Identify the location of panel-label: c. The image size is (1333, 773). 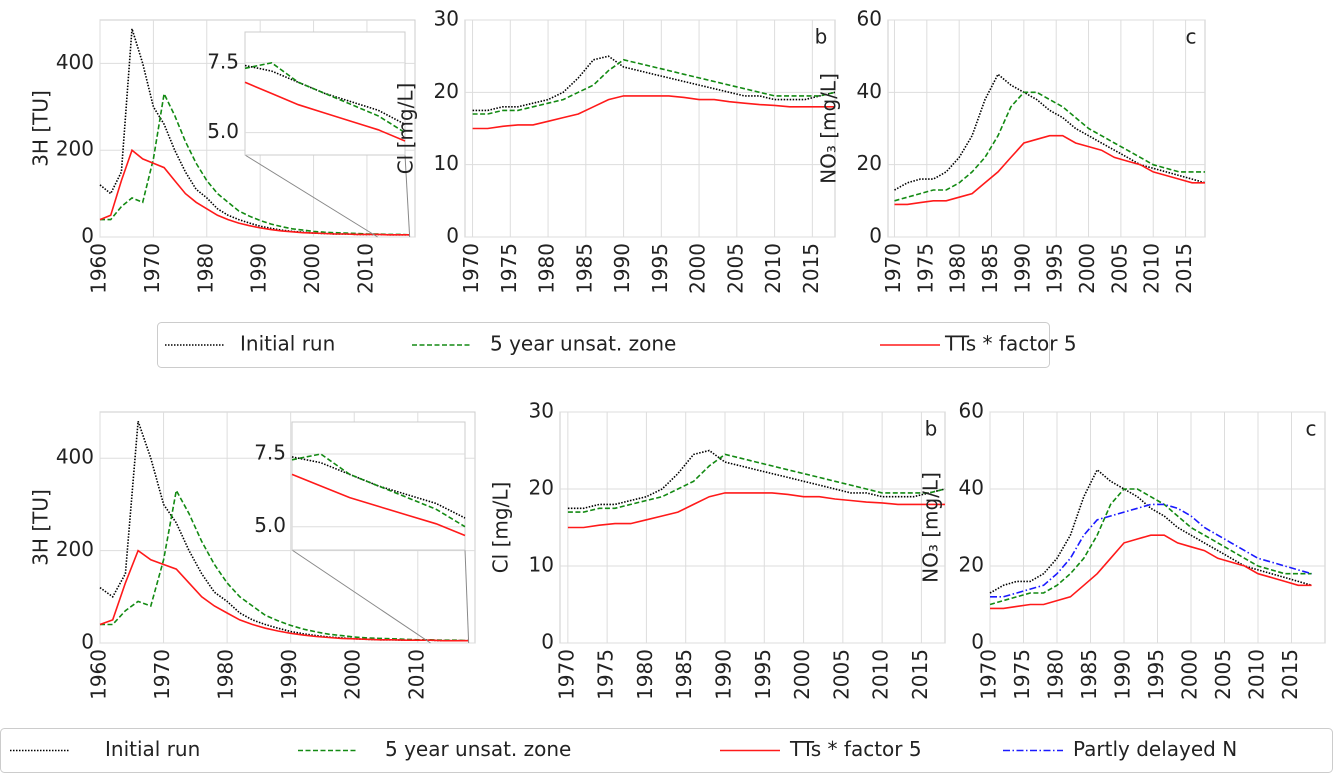
(1191, 37).